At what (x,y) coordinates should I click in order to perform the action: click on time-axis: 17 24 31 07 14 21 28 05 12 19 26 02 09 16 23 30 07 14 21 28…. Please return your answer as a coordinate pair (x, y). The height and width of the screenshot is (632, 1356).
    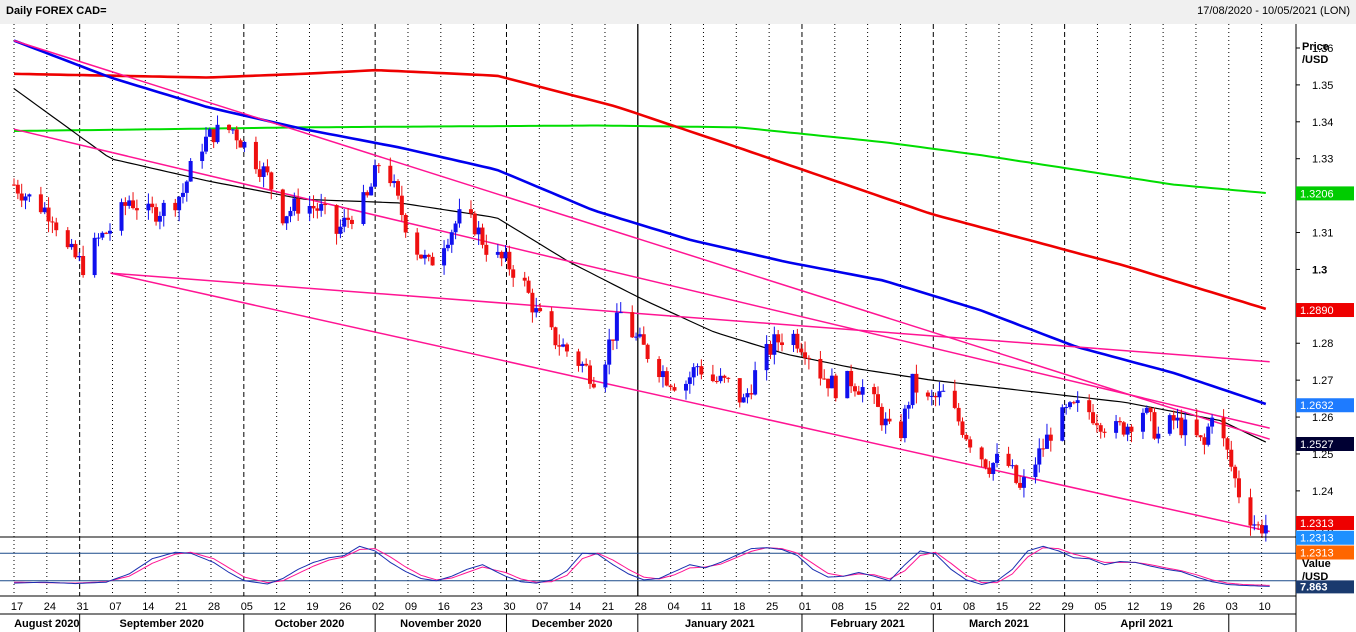
    Looking at the image, I should click on (648, 613).